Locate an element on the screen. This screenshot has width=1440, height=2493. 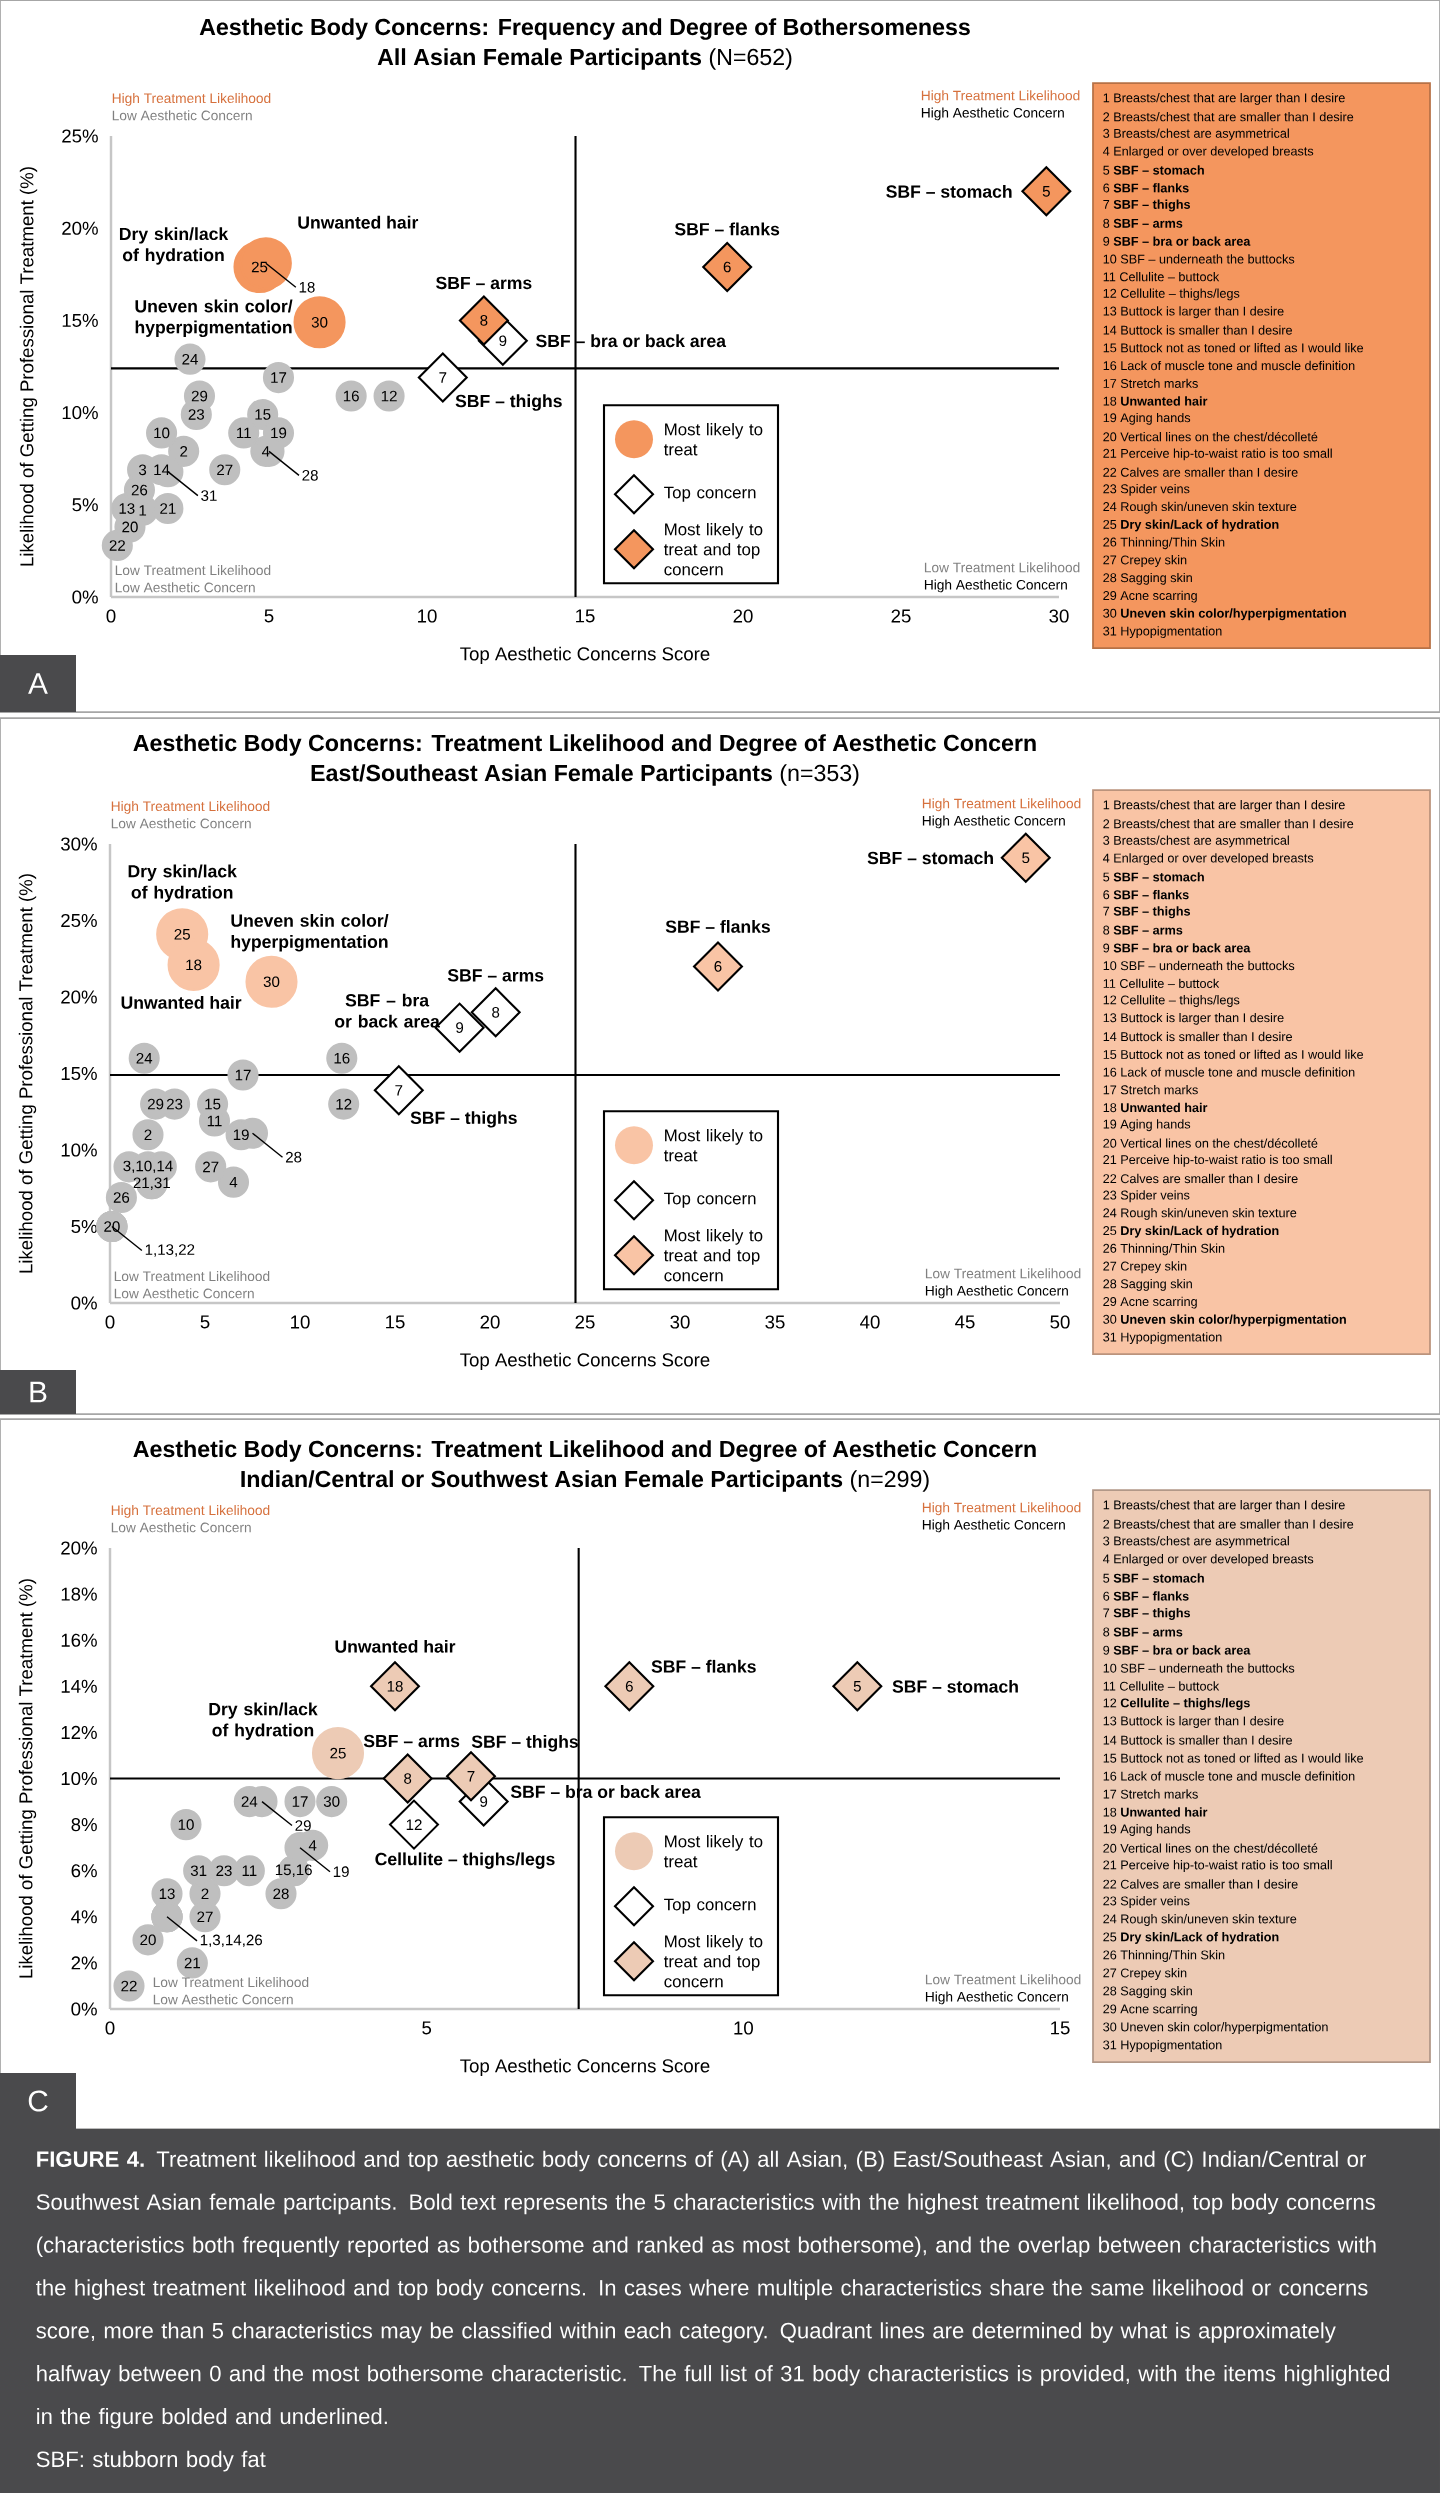
annotation: 10 is located at coordinates (186, 1824).